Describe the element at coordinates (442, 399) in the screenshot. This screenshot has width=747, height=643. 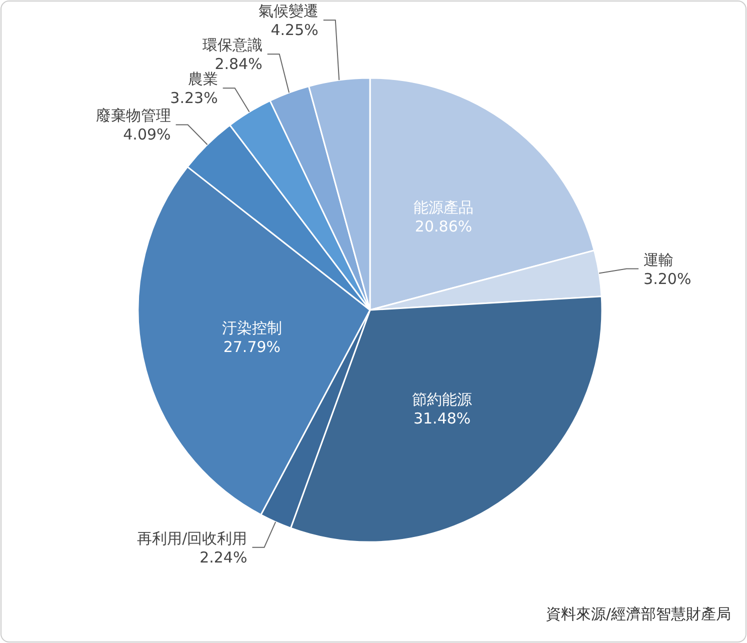
I see `slice-label: 節約能源` at that location.